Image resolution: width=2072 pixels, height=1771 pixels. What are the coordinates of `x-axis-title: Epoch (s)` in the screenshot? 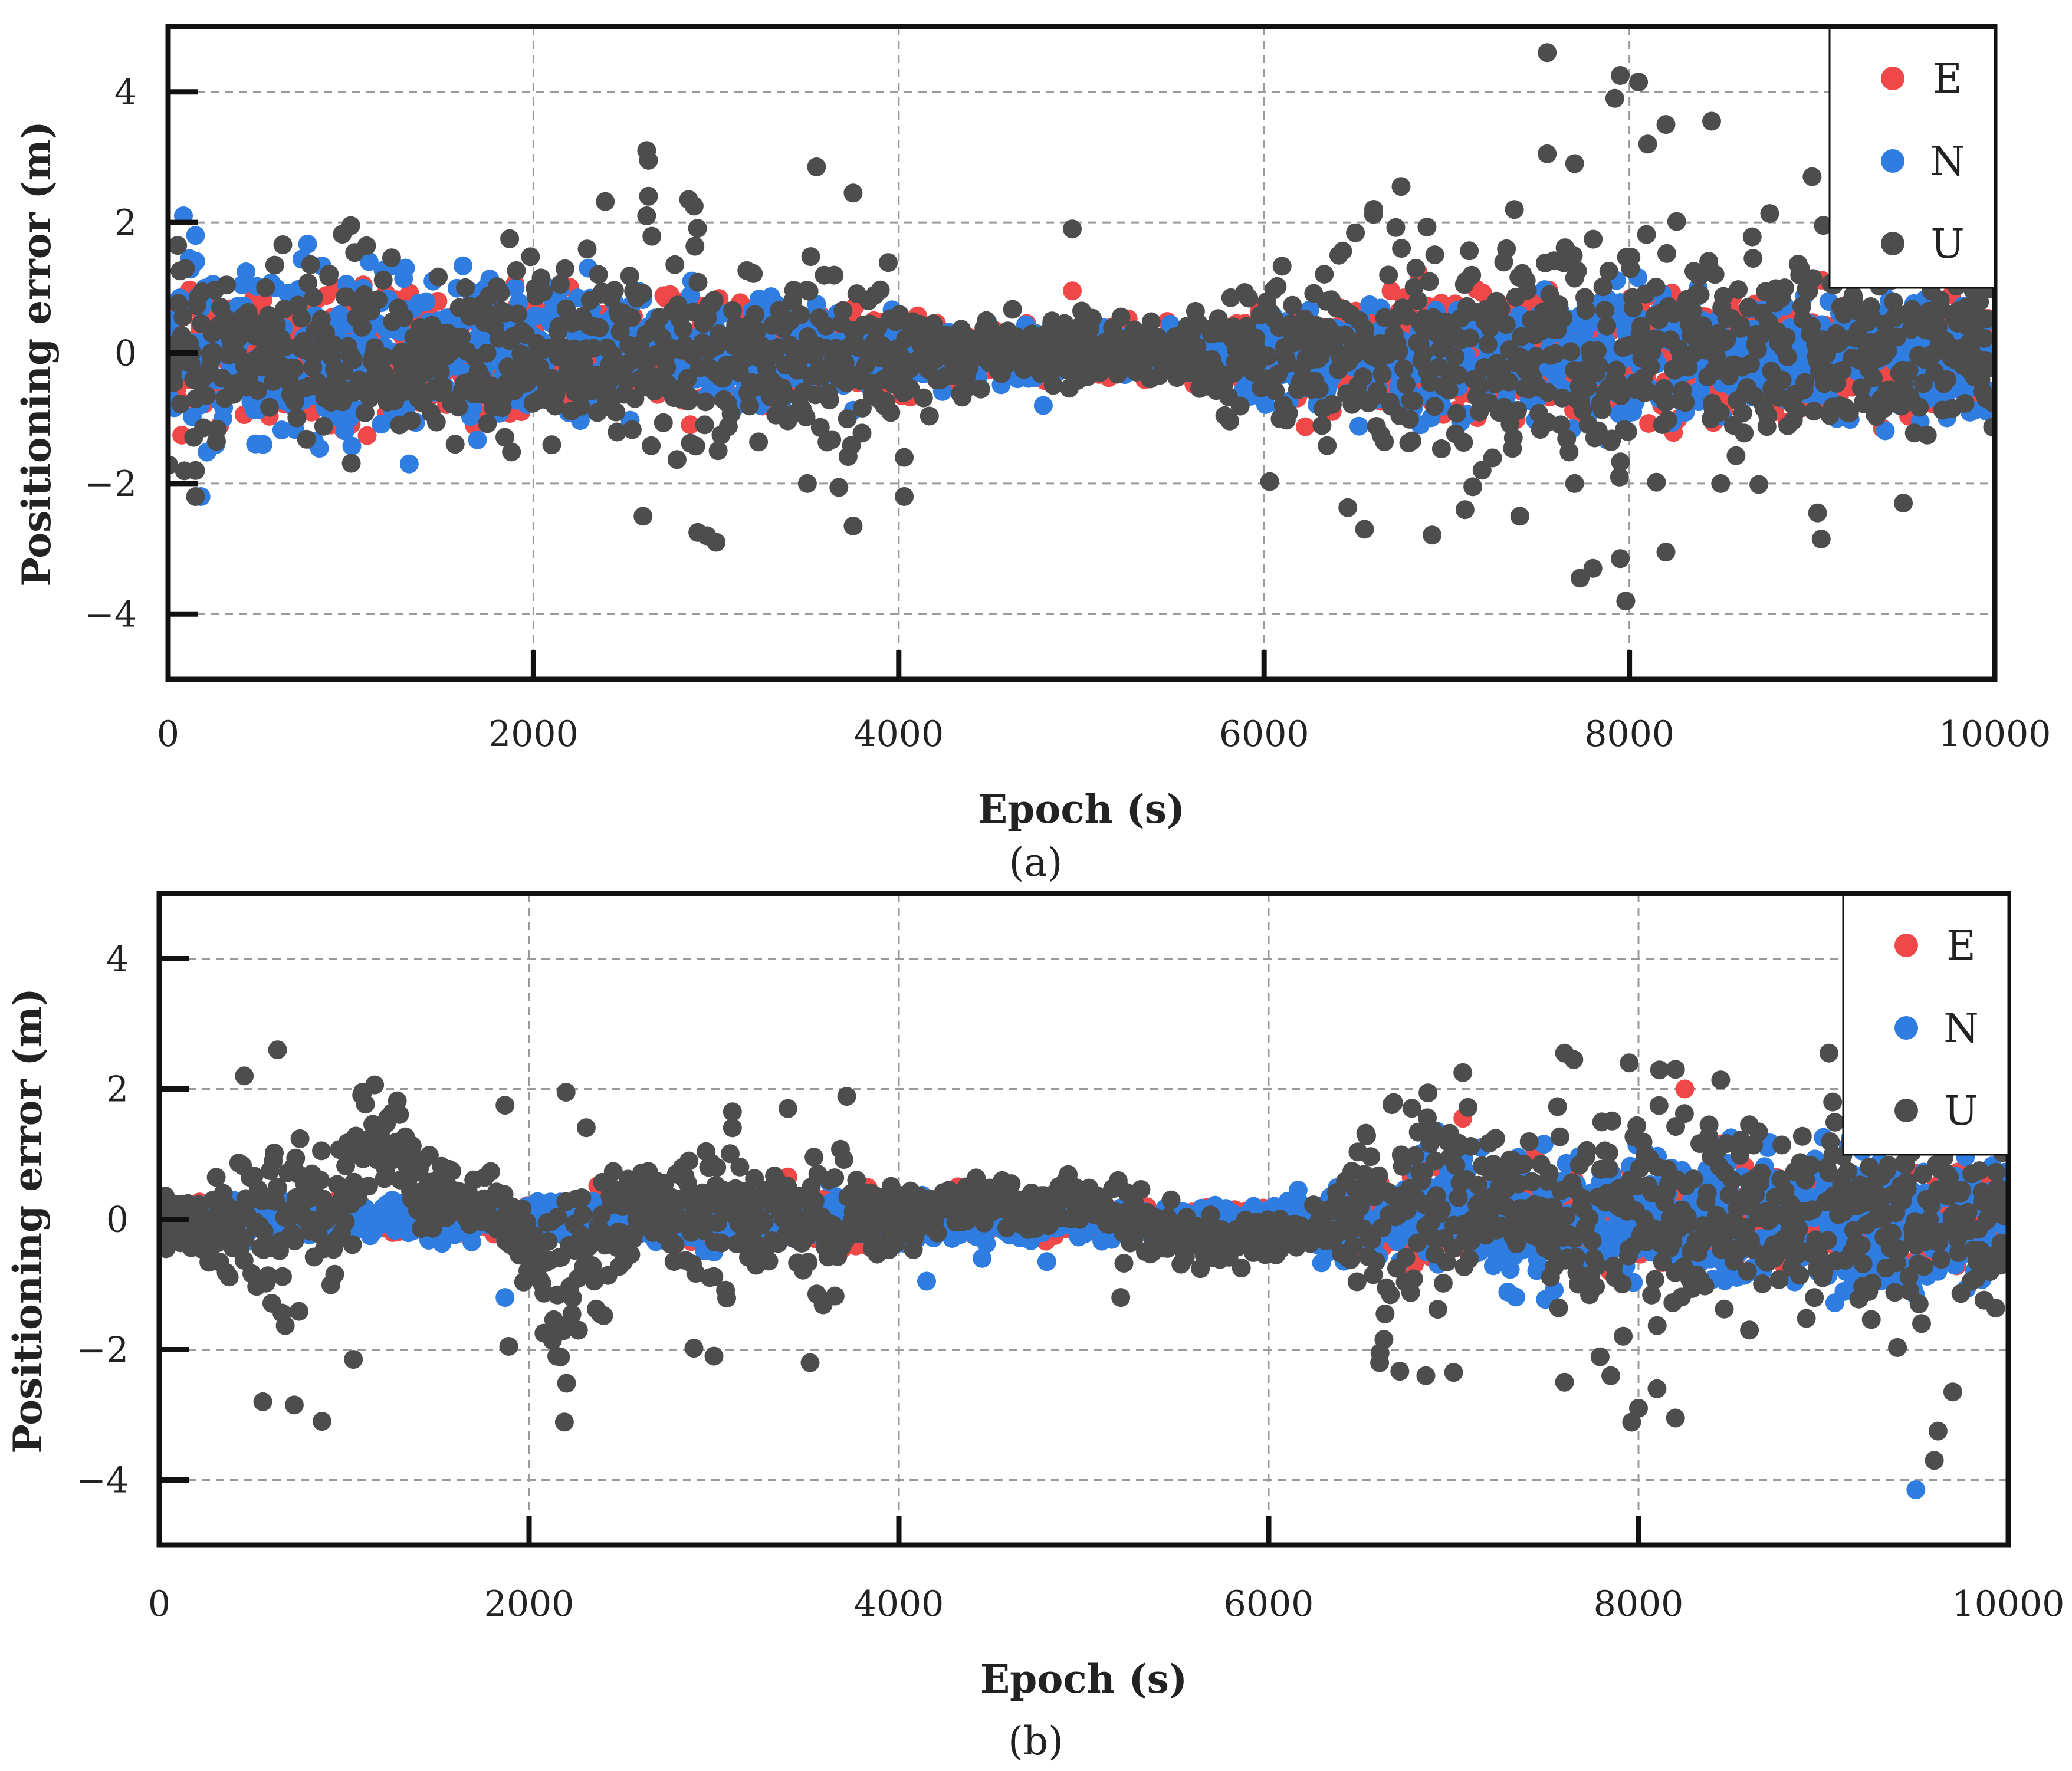 It's located at (1081, 809).